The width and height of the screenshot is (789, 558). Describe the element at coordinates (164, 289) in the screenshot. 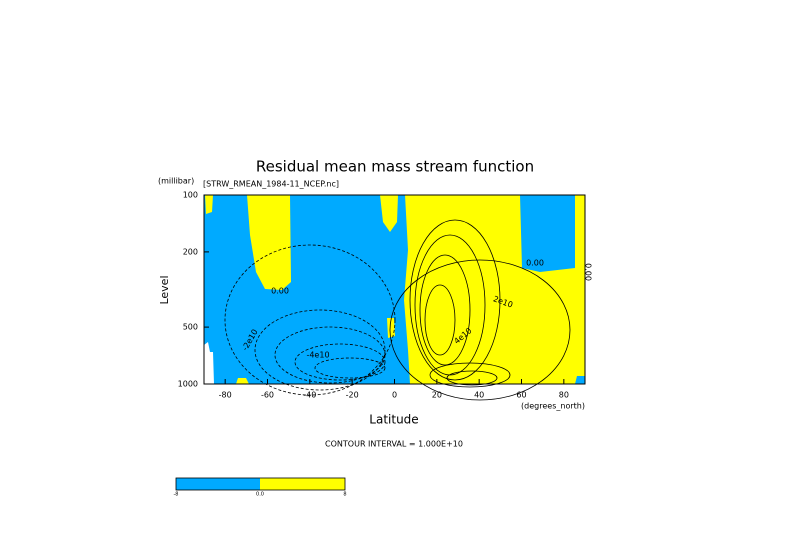

I see `y-label: Level` at that location.